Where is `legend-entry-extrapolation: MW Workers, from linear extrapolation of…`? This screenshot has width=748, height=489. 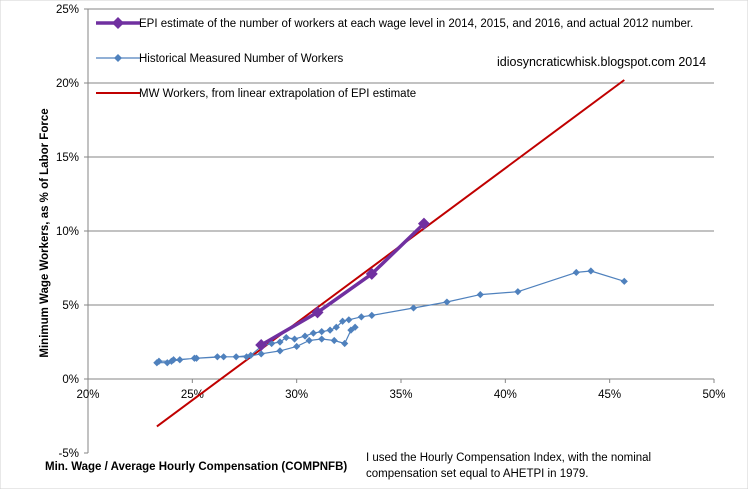 legend-entry-extrapolation: MW Workers, from linear extrapolation of… is located at coordinates (256, 94).